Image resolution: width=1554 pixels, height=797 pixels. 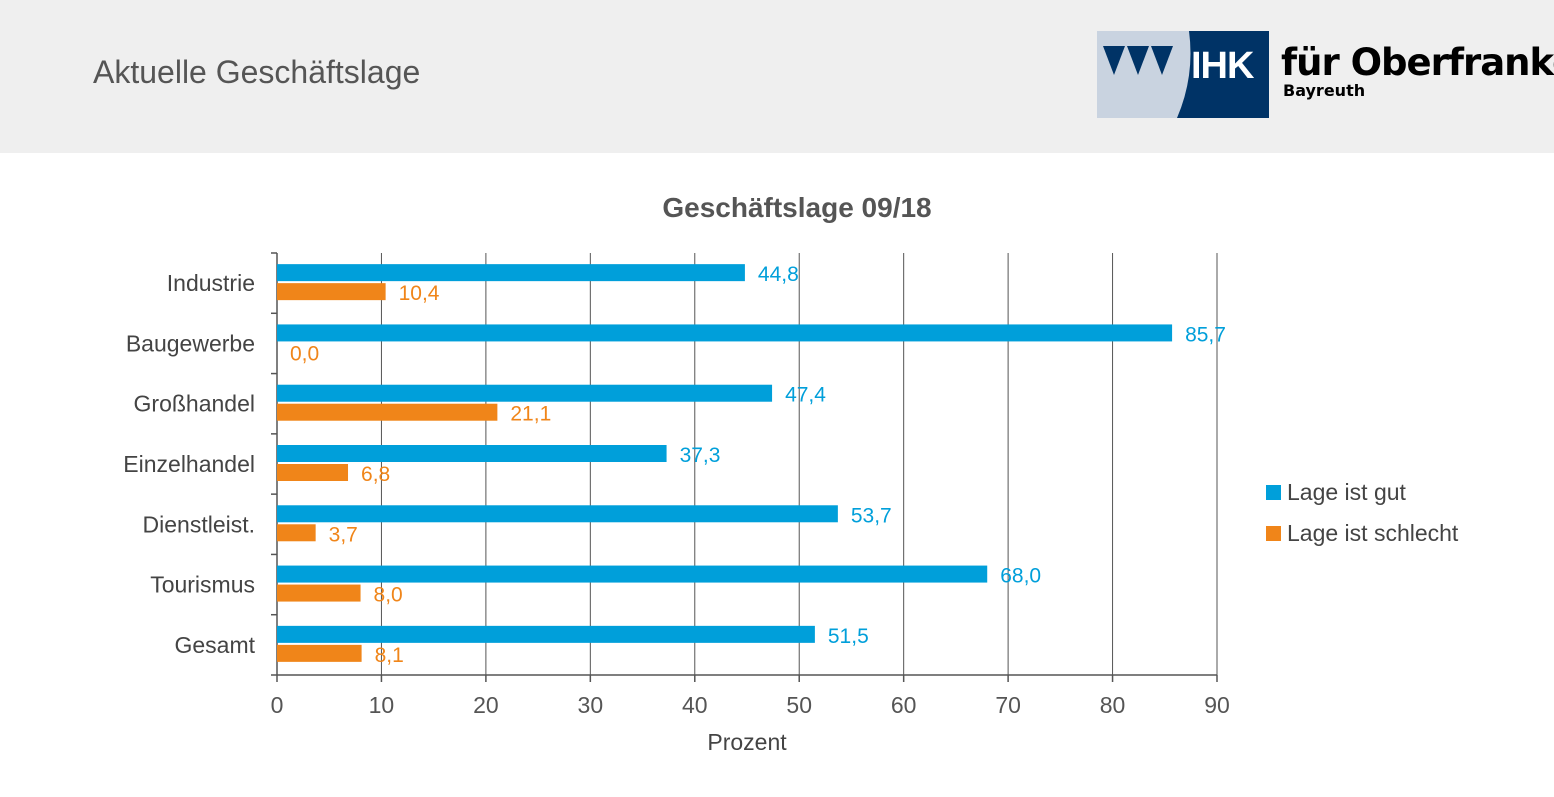 What do you see at coordinates (304, 353) in the screenshot?
I see `data-label-schlecht: 0,0` at bounding box center [304, 353].